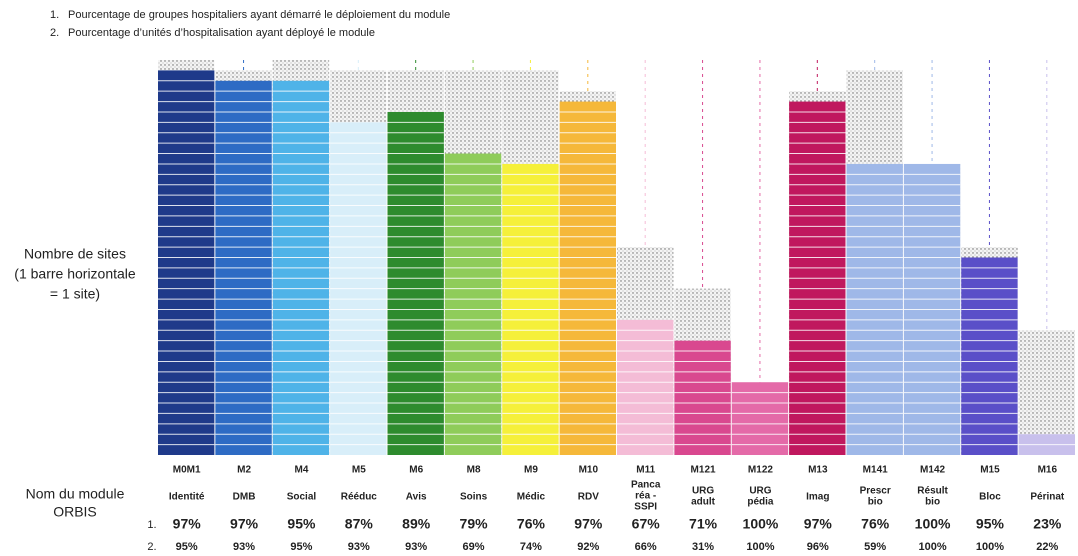 This screenshot has height=556, width=1078. Describe the element at coordinates (531, 547) in the screenshot. I see `unit-pct: 74%` at that location.